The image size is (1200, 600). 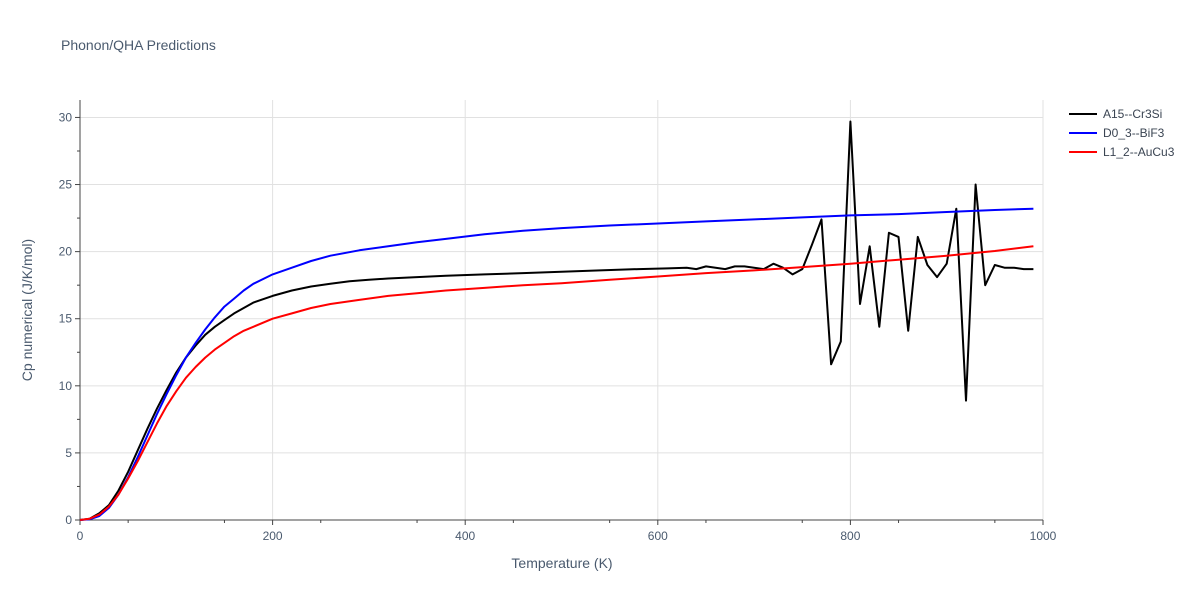 I want to click on x-axis-title: Temperature (K), so click(x=561, y=563).